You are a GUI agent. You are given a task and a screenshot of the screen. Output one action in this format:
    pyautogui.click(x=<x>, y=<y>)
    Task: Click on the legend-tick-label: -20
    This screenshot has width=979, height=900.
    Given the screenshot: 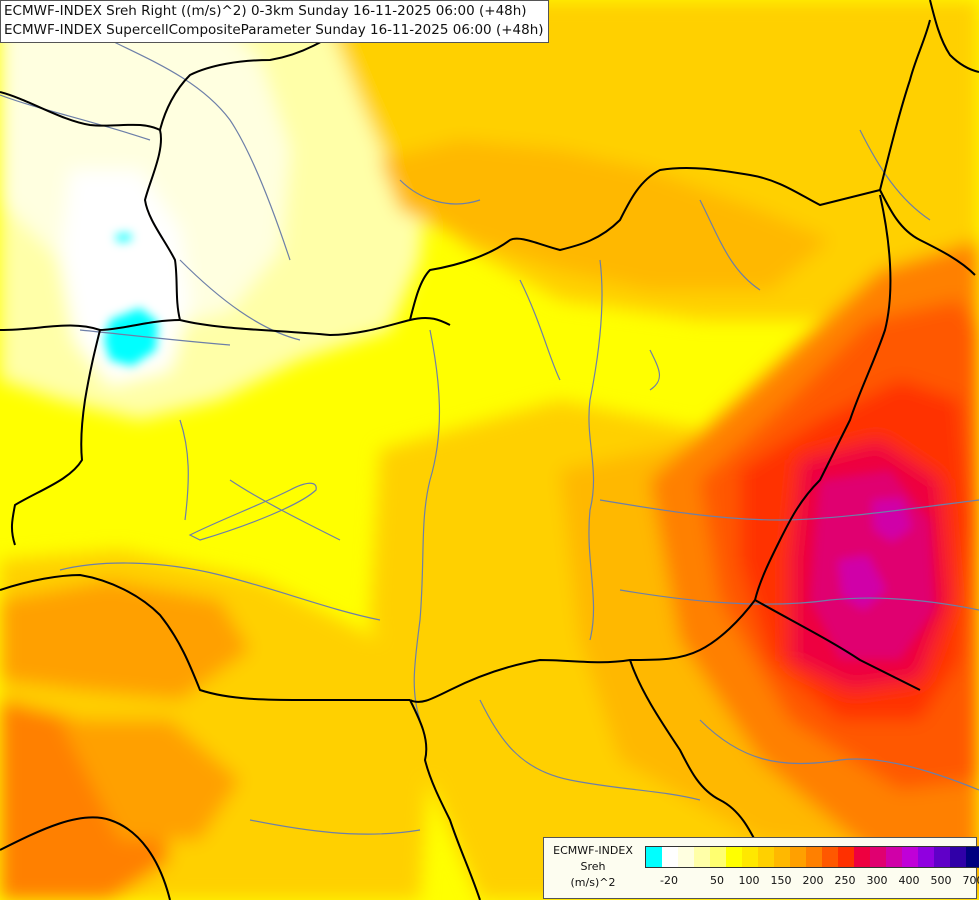 What is the action you would take?
    pyautogui.click(x=669, y=880)
    